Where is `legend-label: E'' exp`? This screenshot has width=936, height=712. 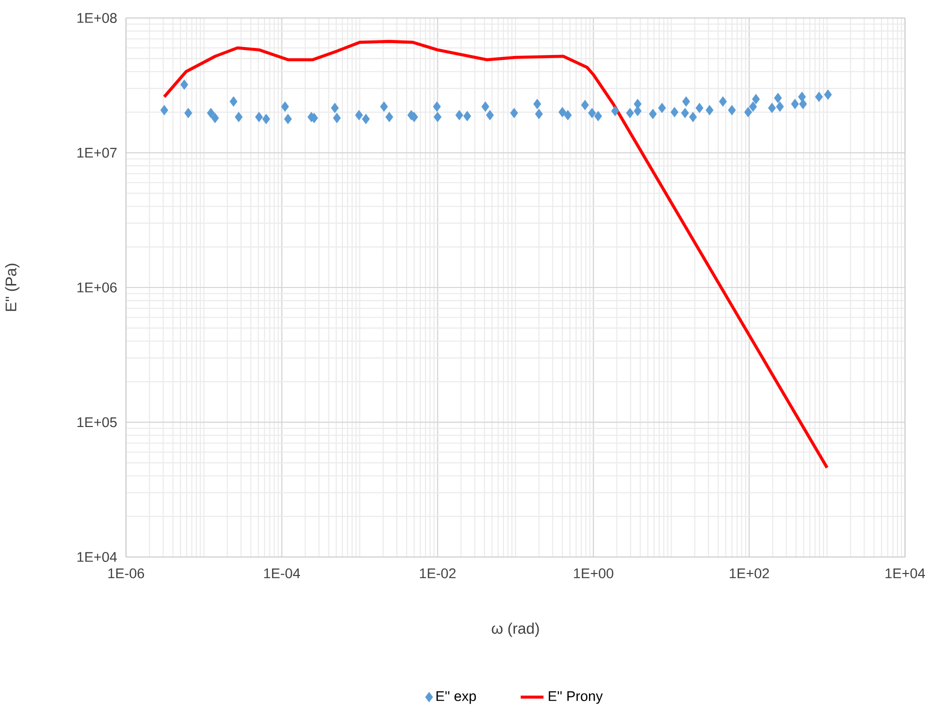 legend-label: E'' exp is located at coordinates (456, 697).